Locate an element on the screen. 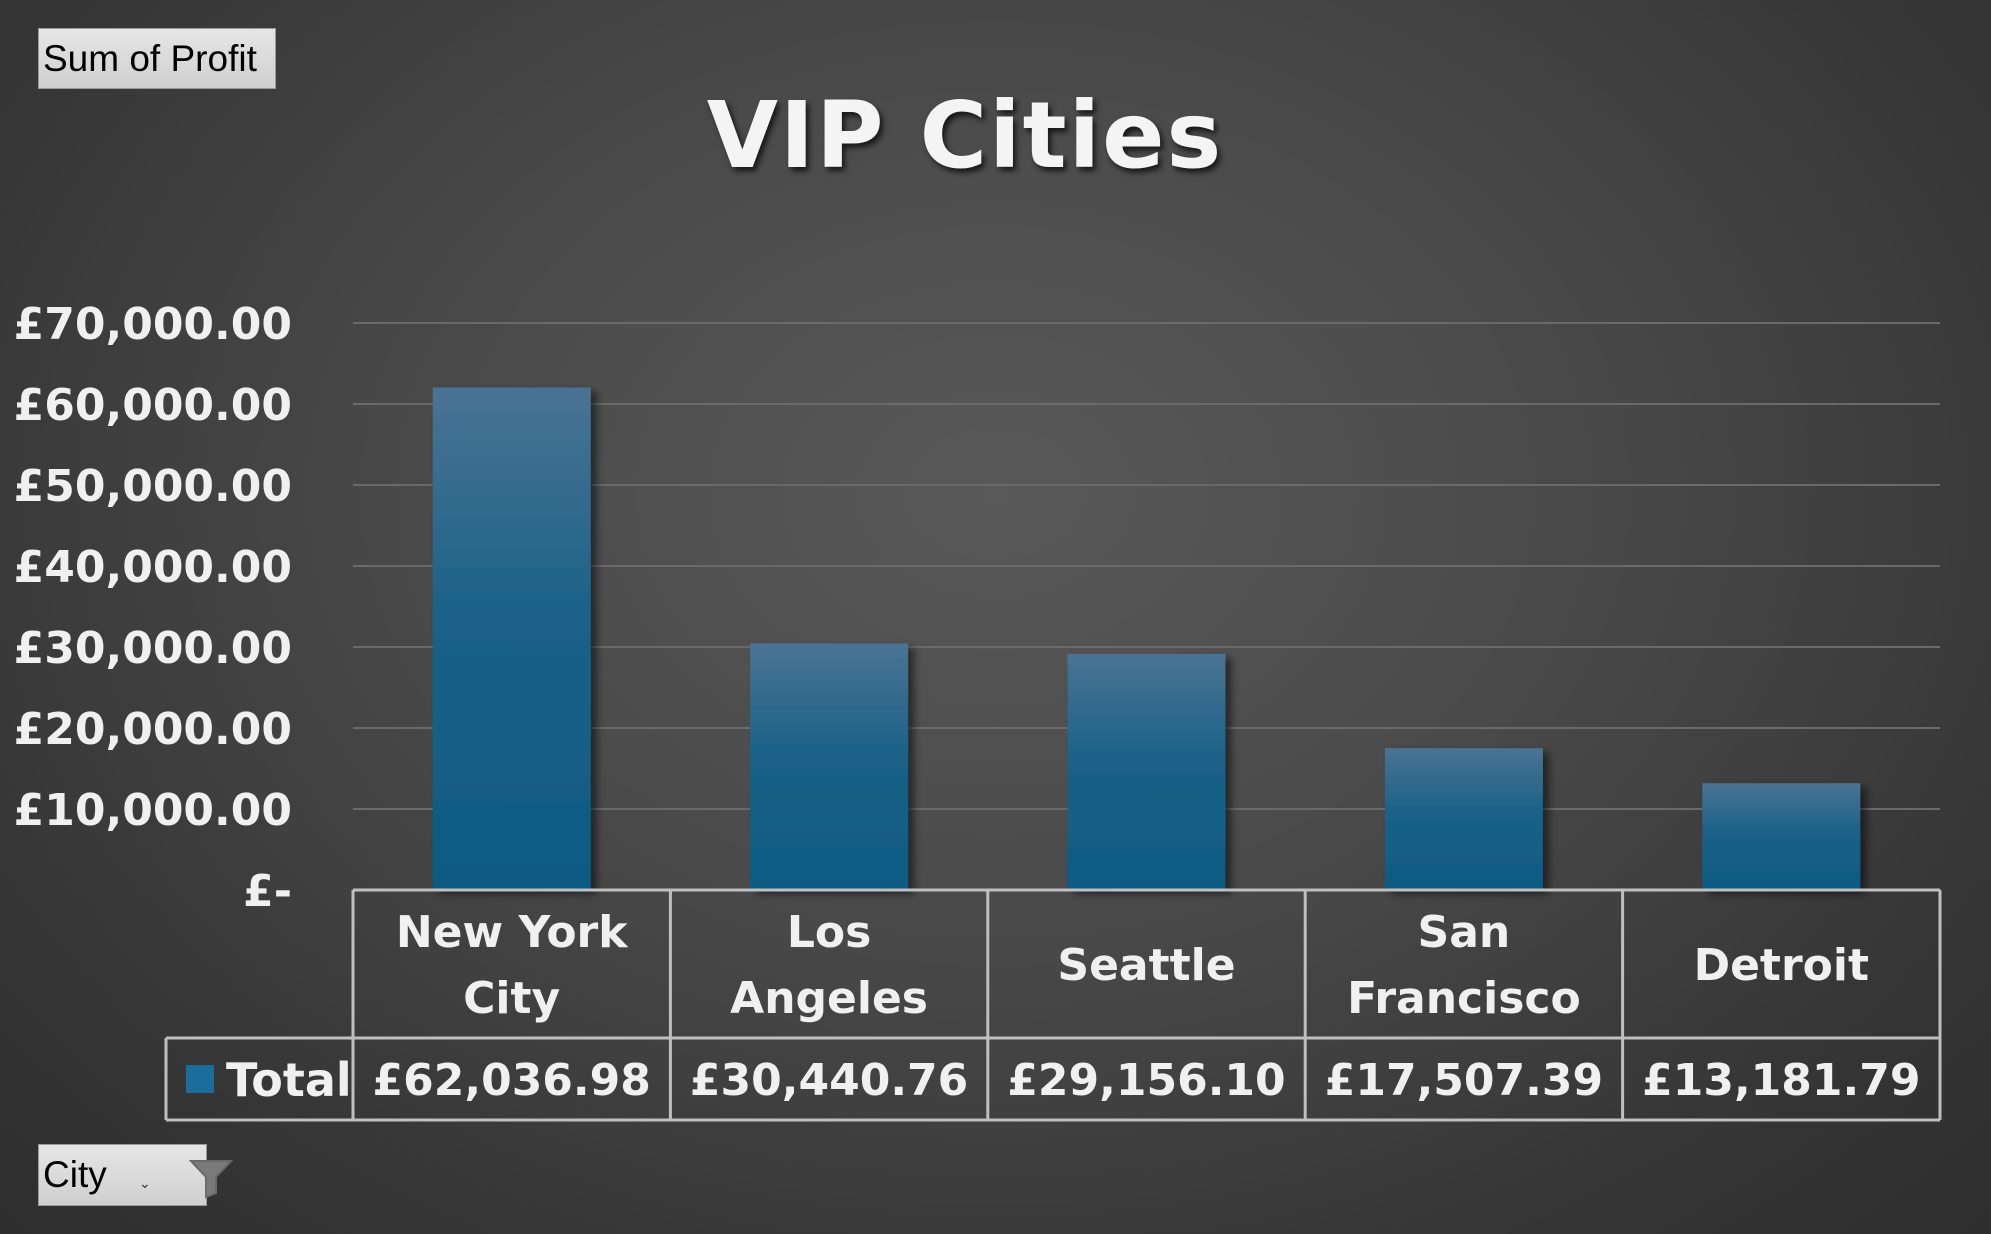 This screenshot has height=1234, width=1991. chart-title: VIP Cities is located at coordinates (965, 135).